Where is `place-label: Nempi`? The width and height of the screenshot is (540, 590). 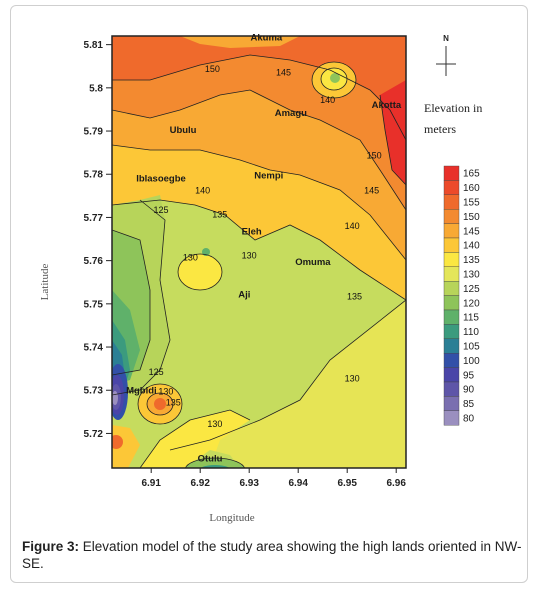 place-label: Nempi is located at coordinates (268, 176).